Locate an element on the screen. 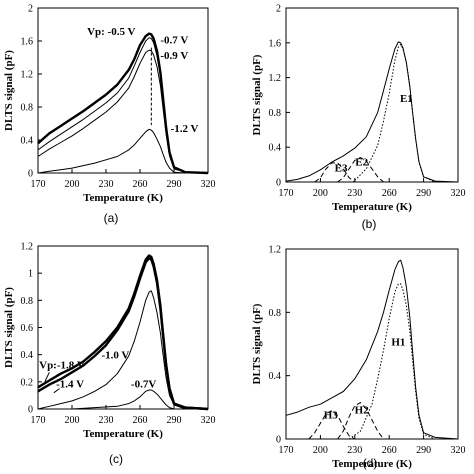  panel-label: (b) is located at coordinates (369, 224).